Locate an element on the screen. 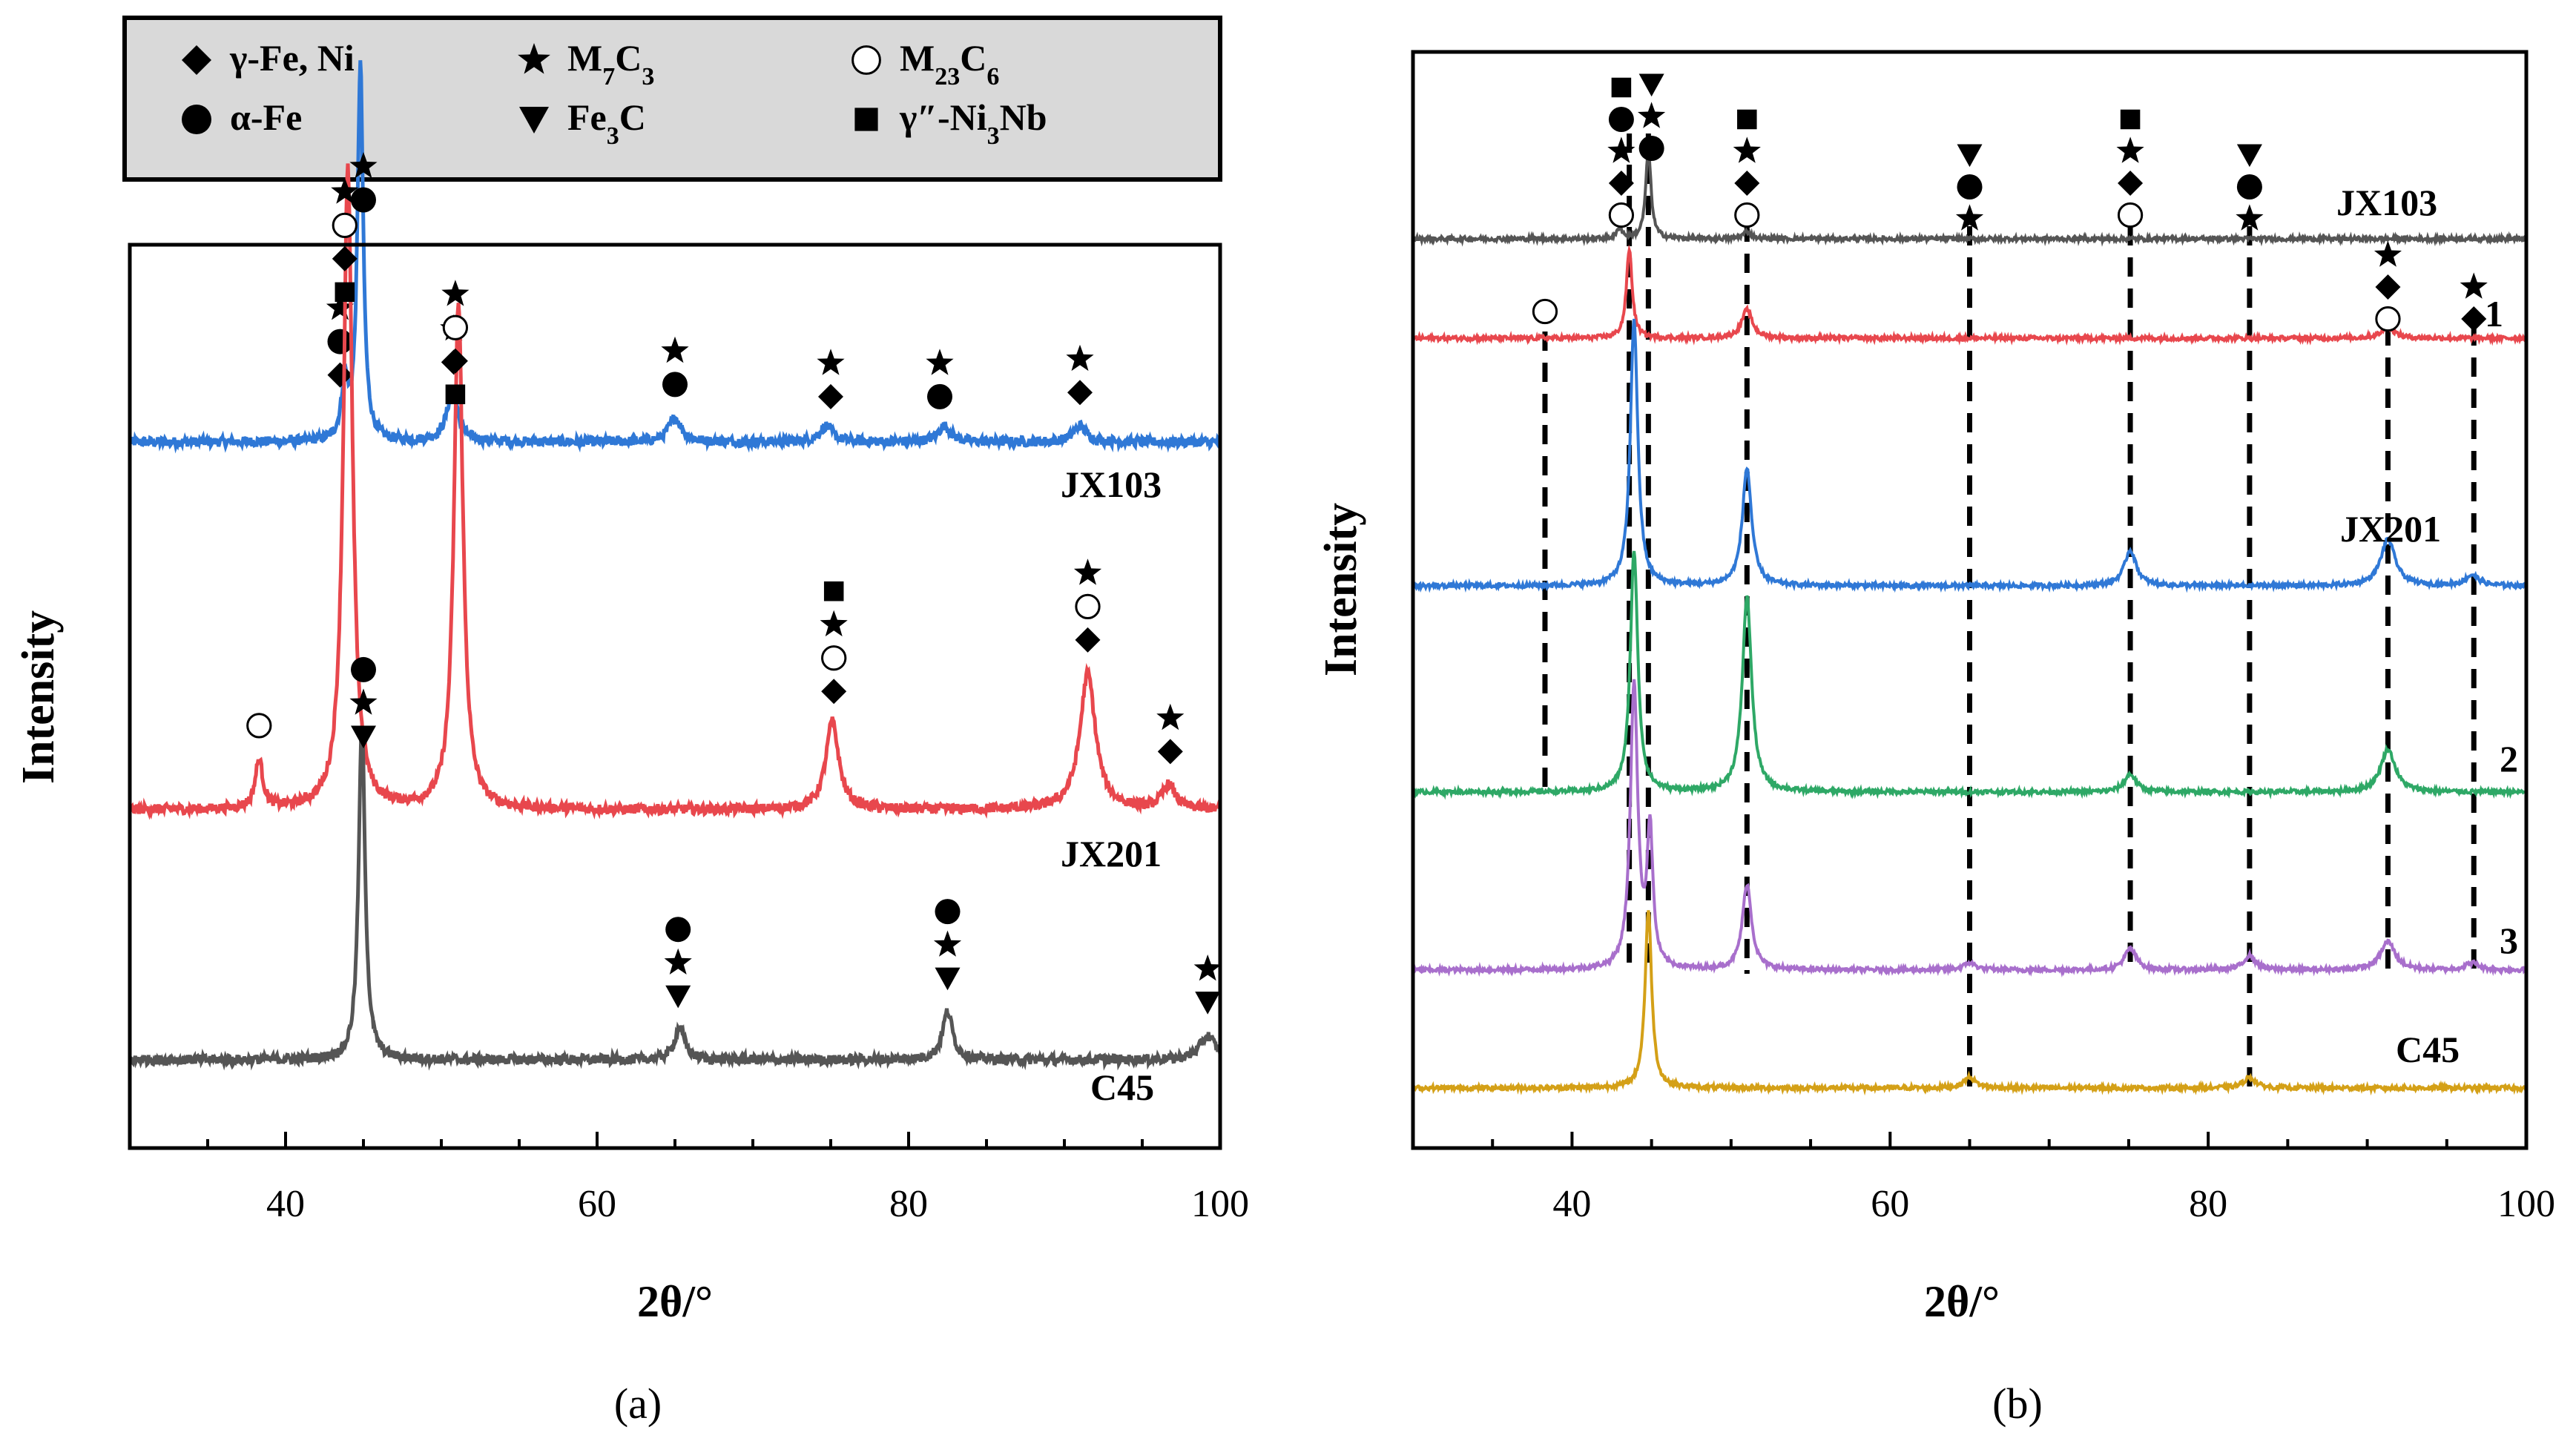  x-tick-label: 100 is located at coordinates (1220, 1204).